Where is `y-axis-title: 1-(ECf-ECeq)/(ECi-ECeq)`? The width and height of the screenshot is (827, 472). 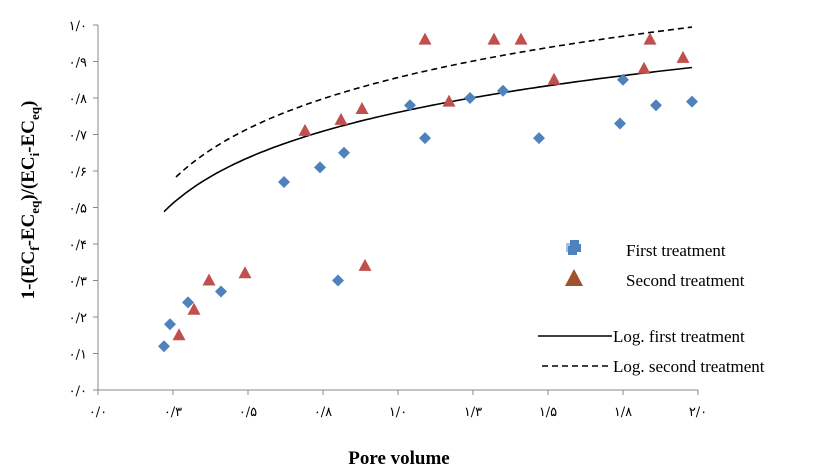
y-axis-title: 1-(ECf-ECeq)/(ECi-ECeq) is located at coordinates (30, 200).